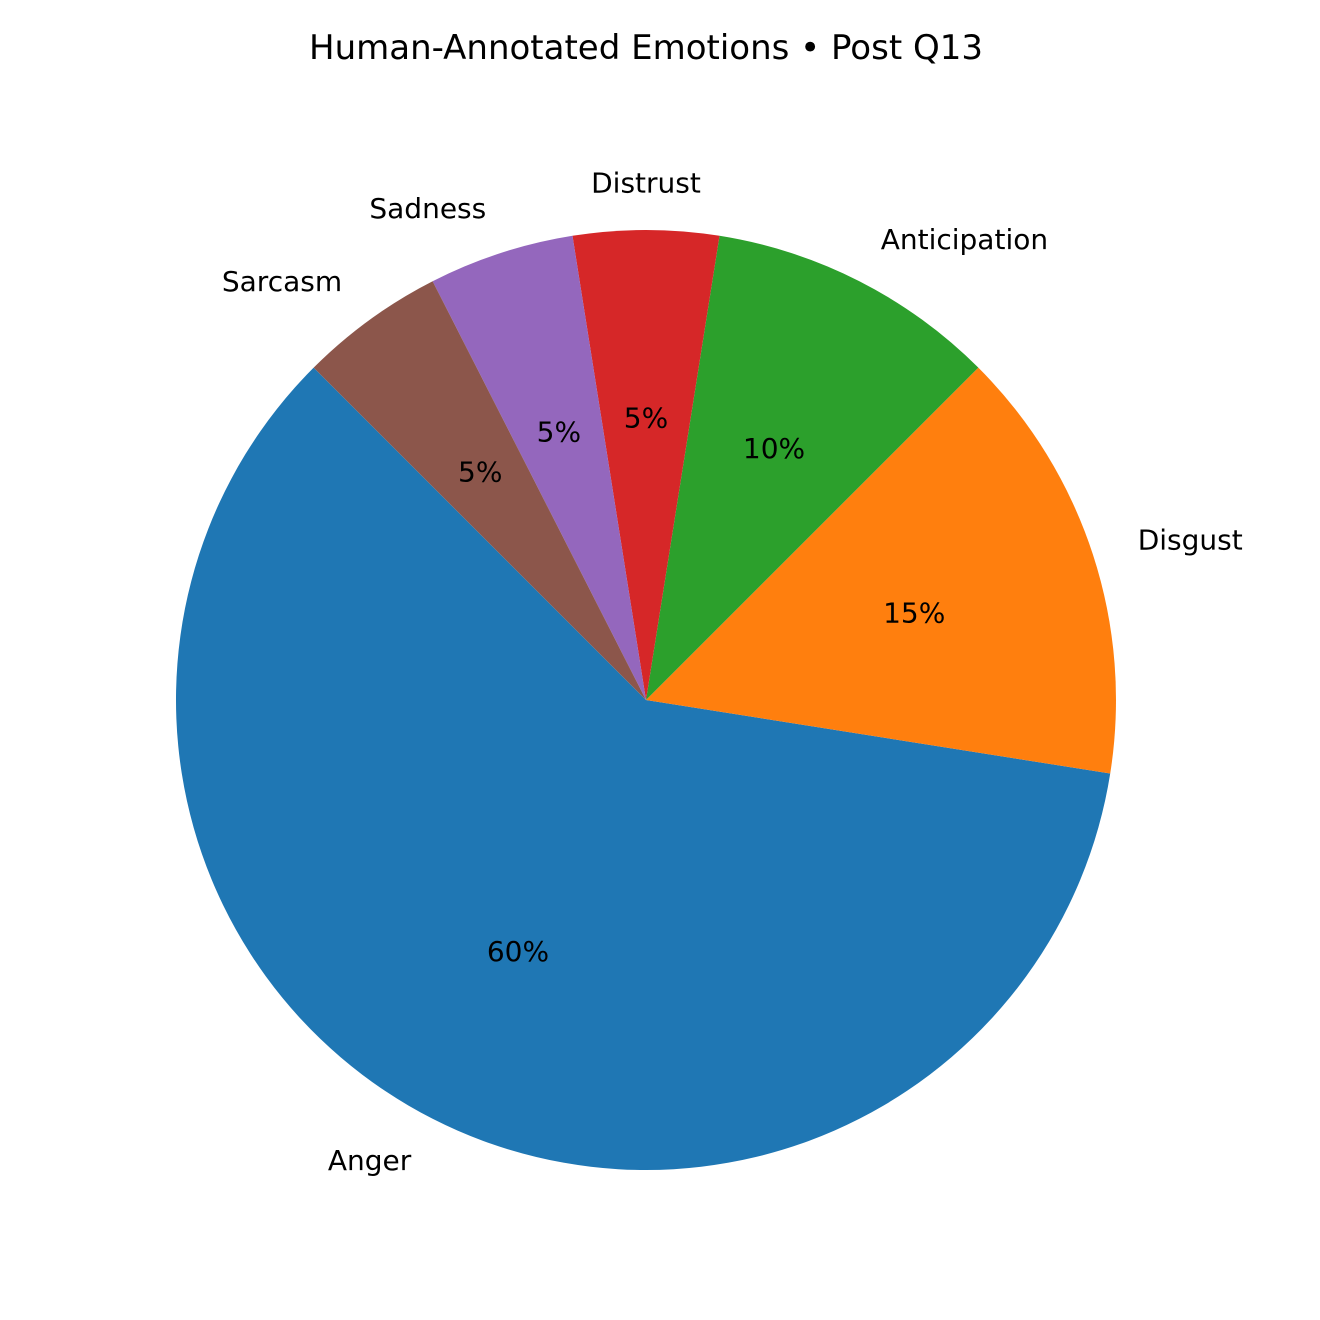  Describe the element at coordinates (646, 183) in the screenshot. I see `slice-label-distrust: Distrust` at that location.